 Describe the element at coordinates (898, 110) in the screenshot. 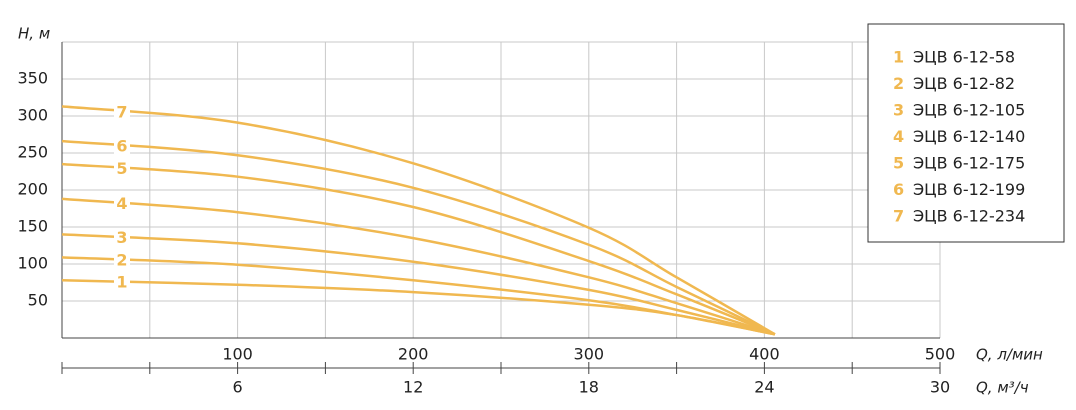

I see `legend-number: 3` at that location.